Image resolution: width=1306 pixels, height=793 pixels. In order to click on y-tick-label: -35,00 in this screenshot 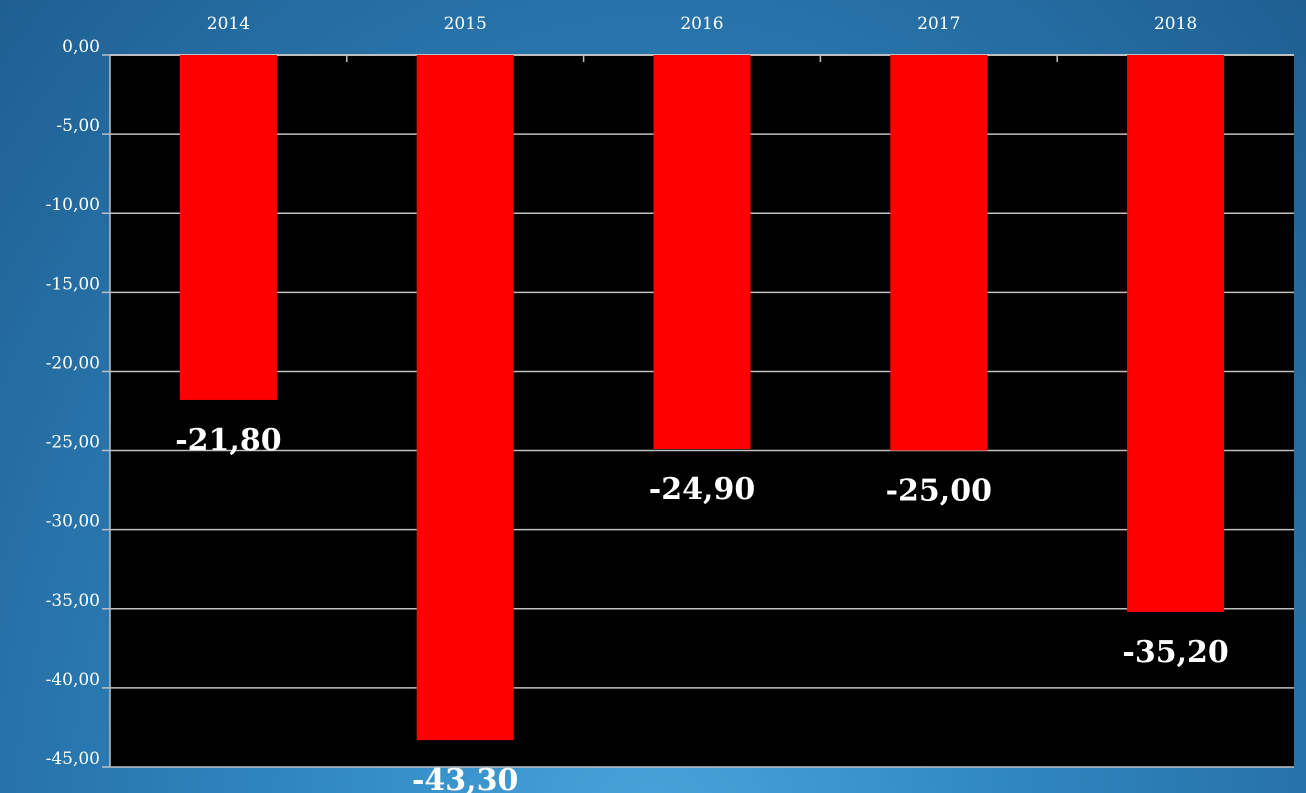, I will do `click(73, 601)`.